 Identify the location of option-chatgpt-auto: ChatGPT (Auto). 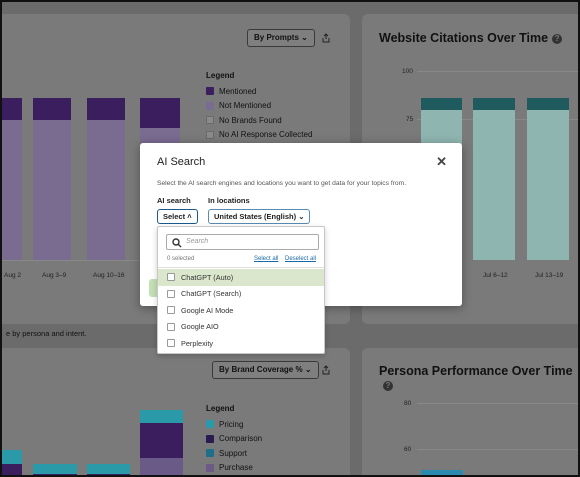
(241, 277).